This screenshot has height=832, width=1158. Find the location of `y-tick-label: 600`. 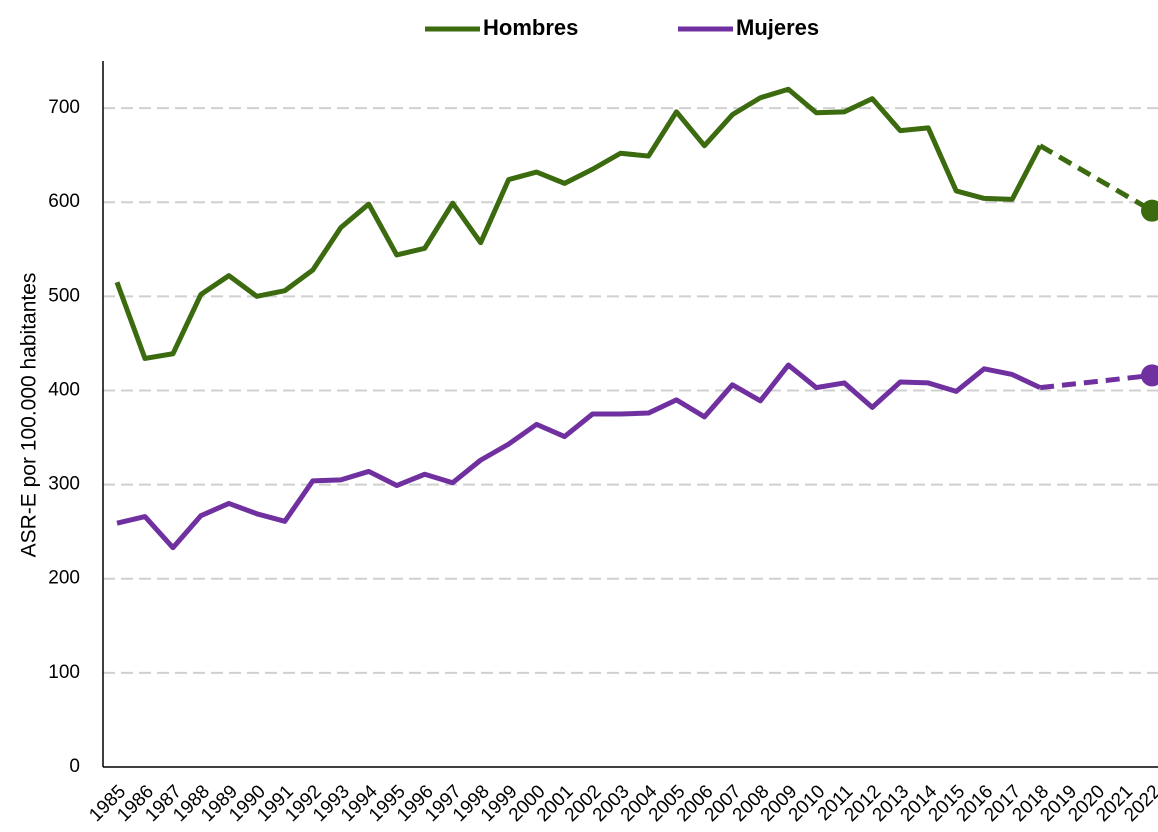

y-tick-label: 600 is located at coordinates (64, 201).